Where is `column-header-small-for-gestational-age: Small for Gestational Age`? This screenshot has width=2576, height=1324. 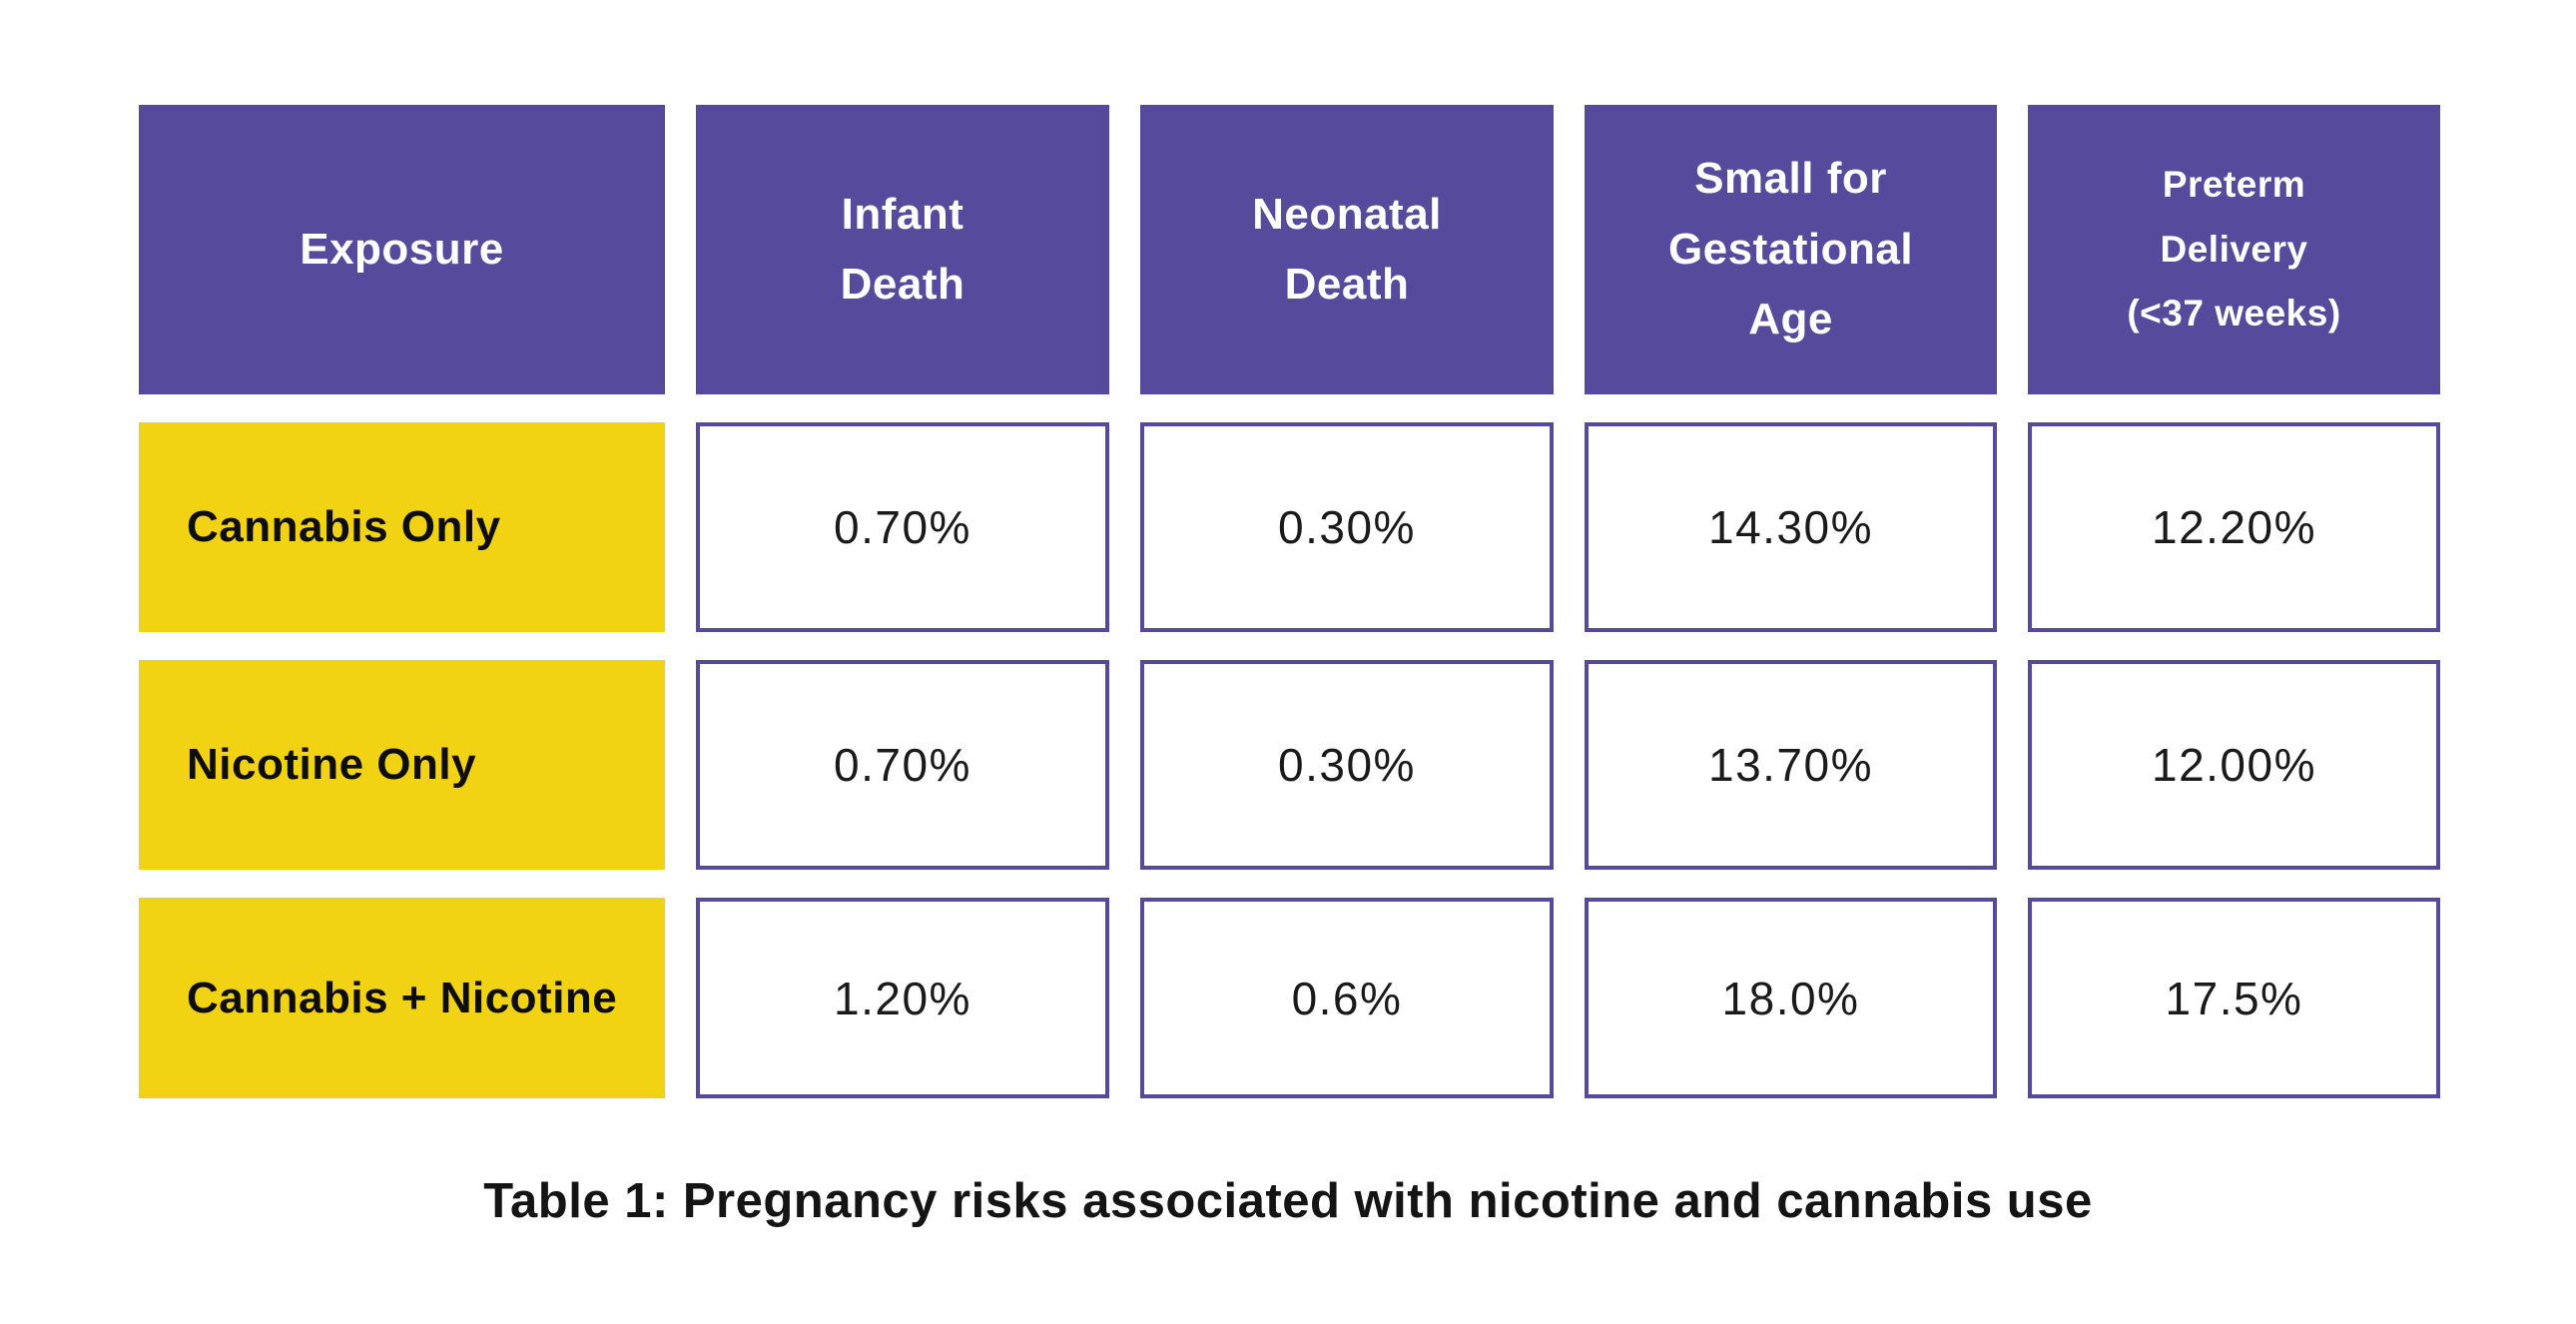
column-header-small-for-gestational-age: Small for Gestational Age is located at coordinates (1791, 249).